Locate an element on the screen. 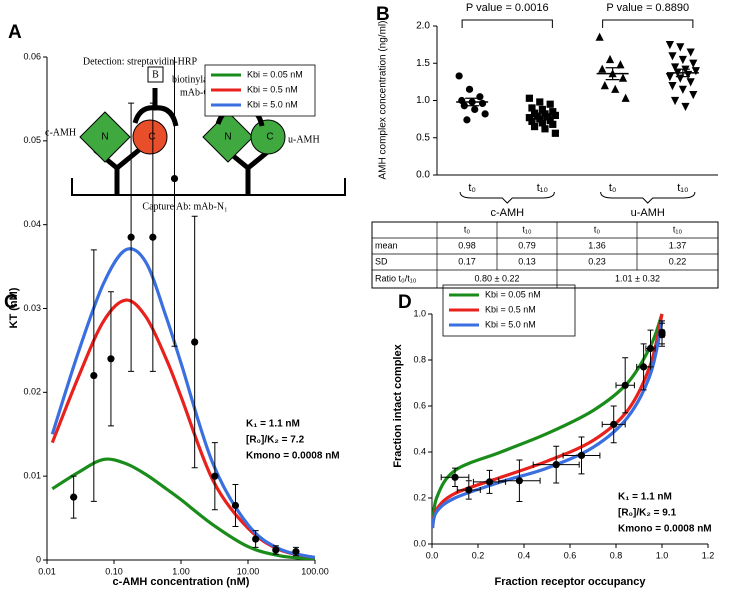 The height and width of the screenshot is (599, 738). antigen-label: u-AMH is located at coordinates (304, 139).